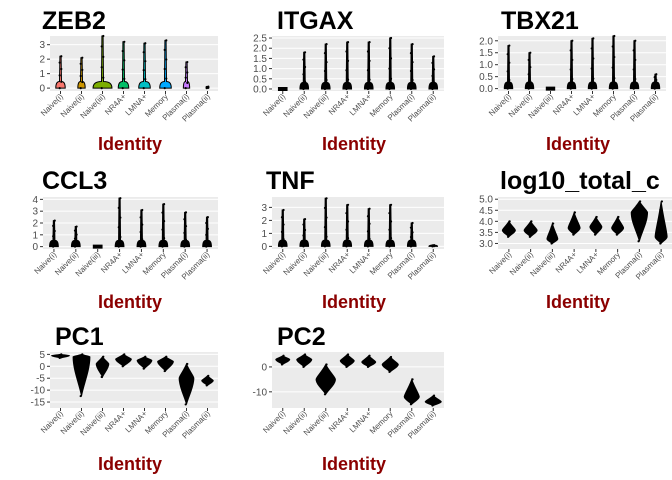  Describe the element at coordinates (486, 53) in the screenshot. I see `y-tick-label: 1.5` at that location.